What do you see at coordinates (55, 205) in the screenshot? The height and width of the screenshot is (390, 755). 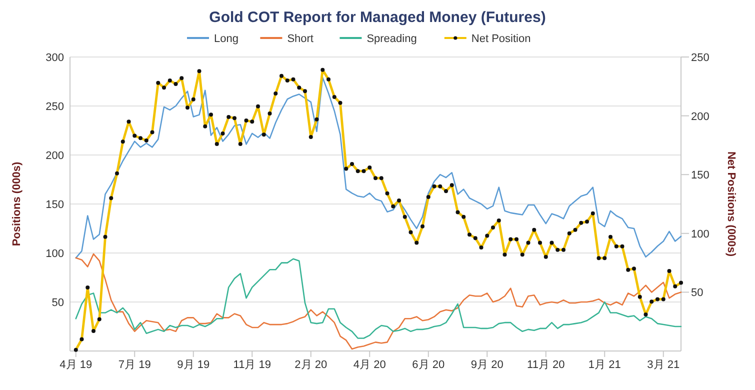 I see `ytick: 150` at bounding box center [55, 205].